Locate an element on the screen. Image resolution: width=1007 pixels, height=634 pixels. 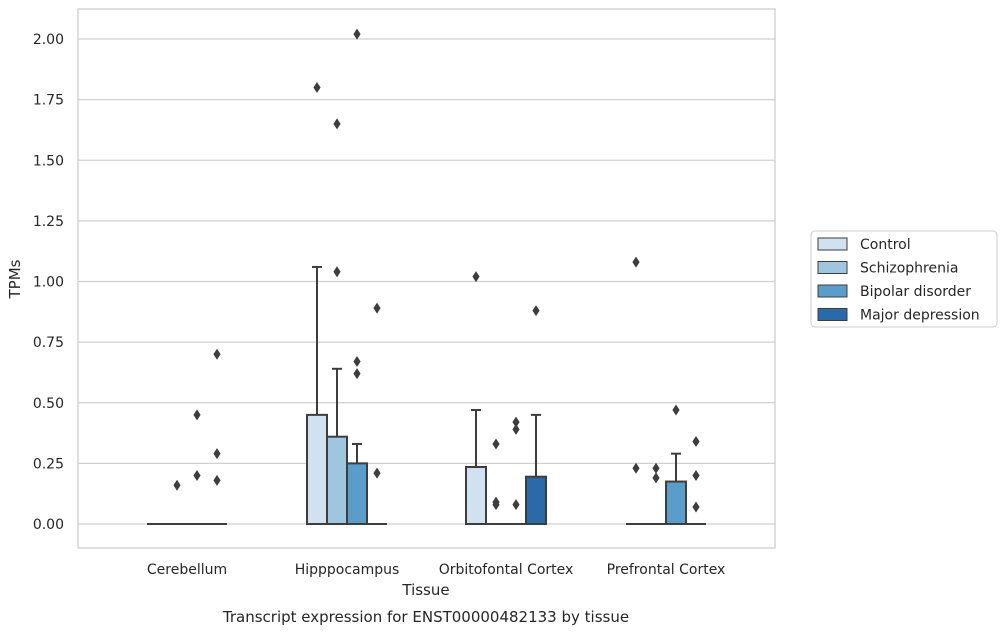
y-tick-label: 0.25 is located at coordinates (48, 464).